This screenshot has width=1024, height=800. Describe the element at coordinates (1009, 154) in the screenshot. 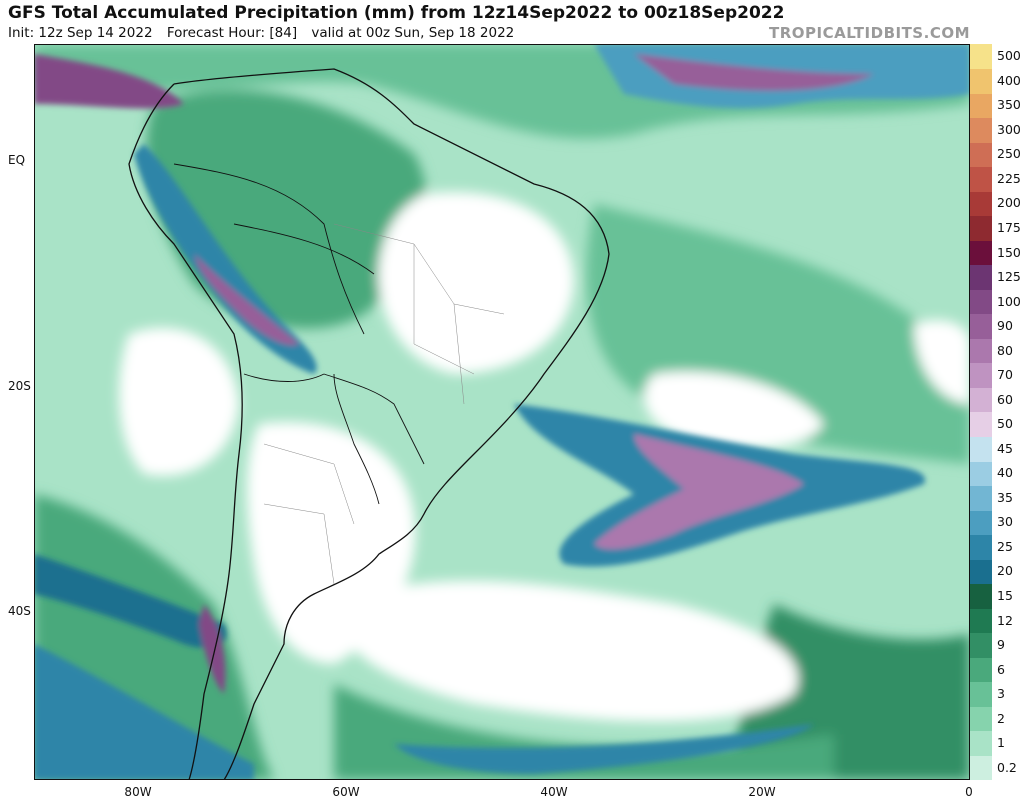

I see `colorbar-label: 250` at that location.